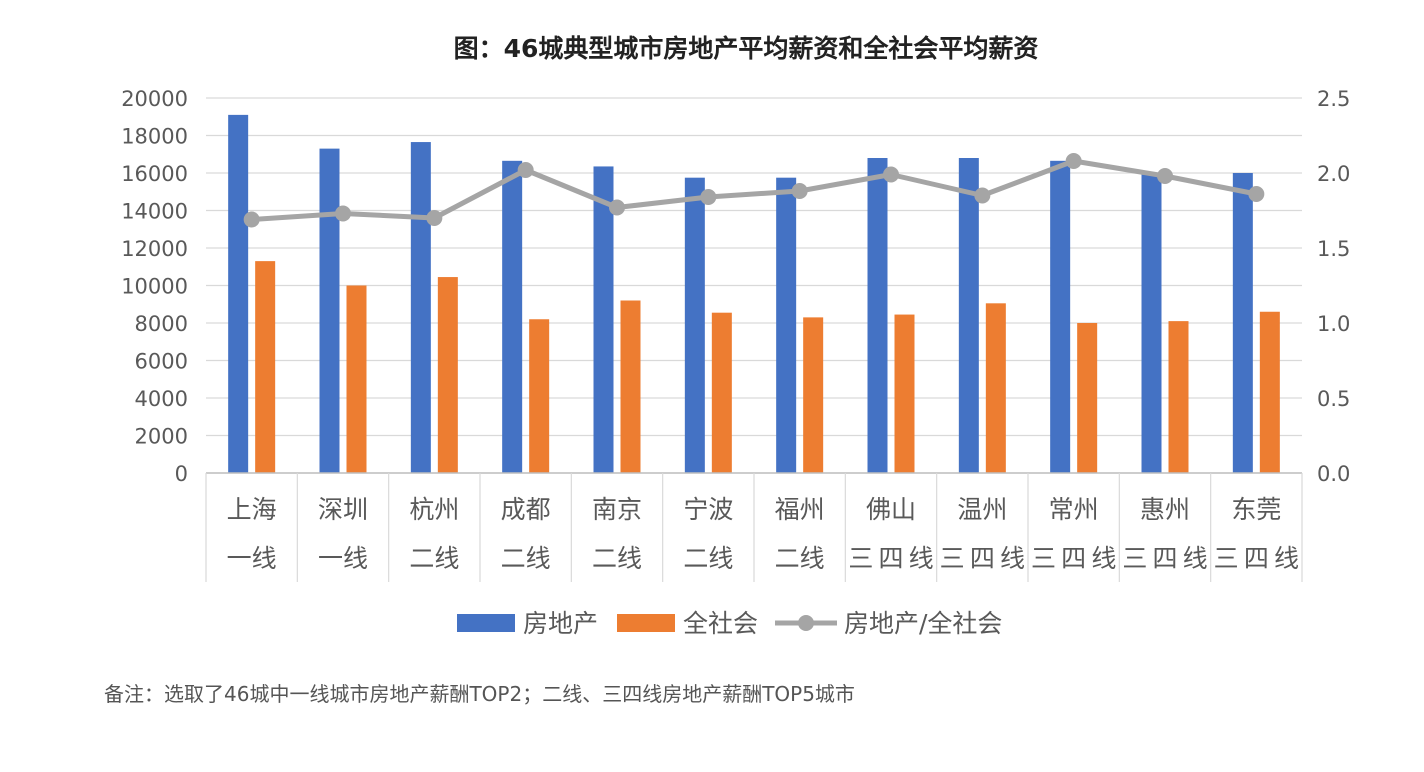  I want to click on y-left-tick-label: 10000, so click(154, 287).